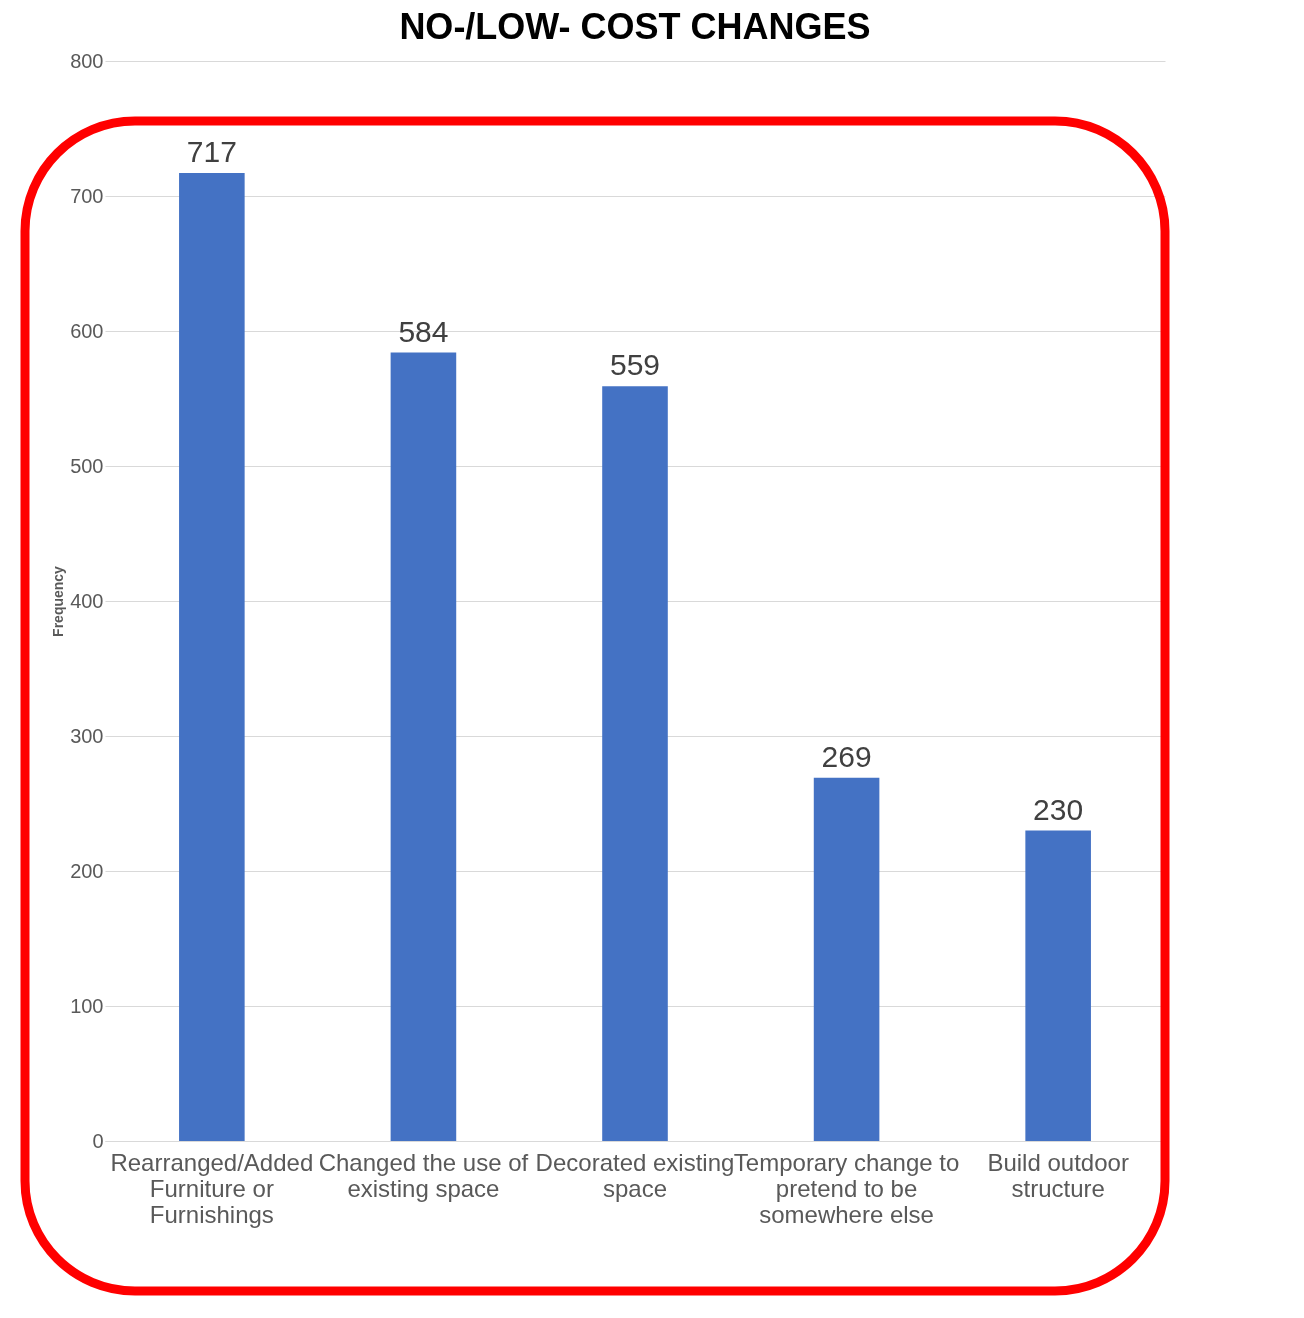 This screenshot has width=1304, height=1318. What do you see at coordinates (87, 735) in the screenshot?
I see `y-tick-label: 300` at bounding box center [87, 735].